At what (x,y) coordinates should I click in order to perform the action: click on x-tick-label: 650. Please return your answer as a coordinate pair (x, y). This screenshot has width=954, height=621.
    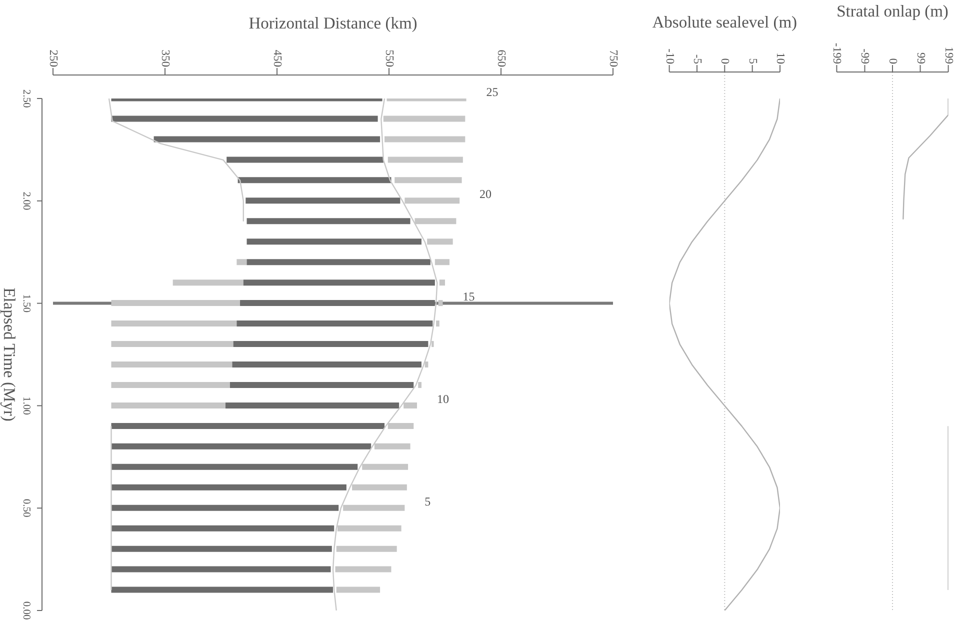
    Looking at the image, I should click on (501, 59).